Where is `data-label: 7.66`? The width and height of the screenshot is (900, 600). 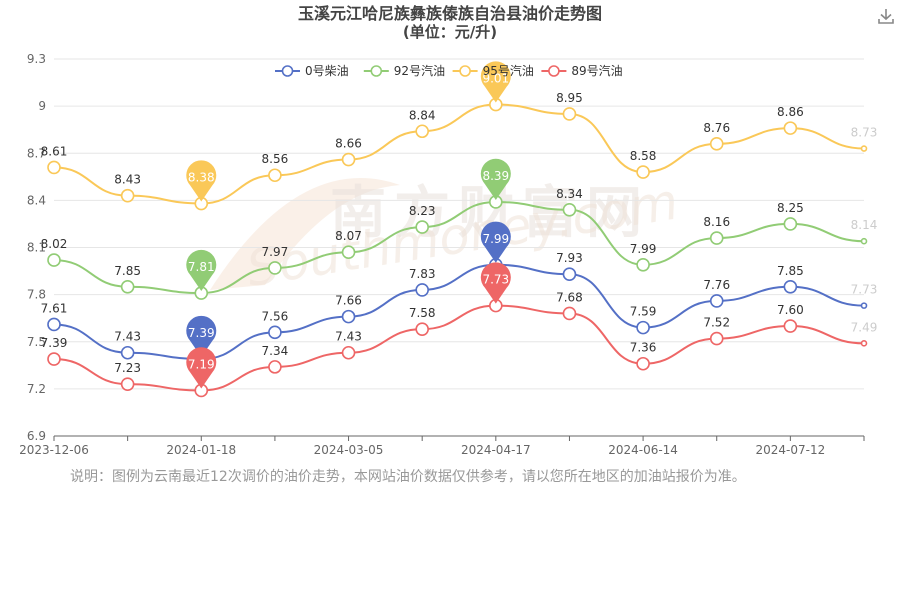
data-label: 7.66 is located at coordinates (348, 301).